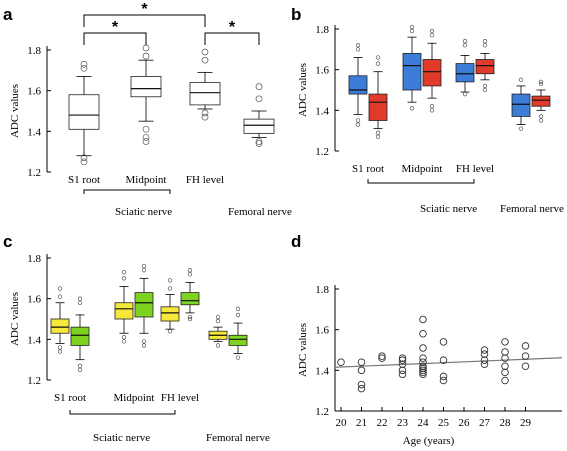  Describe the element at coordinates (424, 423) in the screenshot. I see `x-tick-label: 24` at that location.